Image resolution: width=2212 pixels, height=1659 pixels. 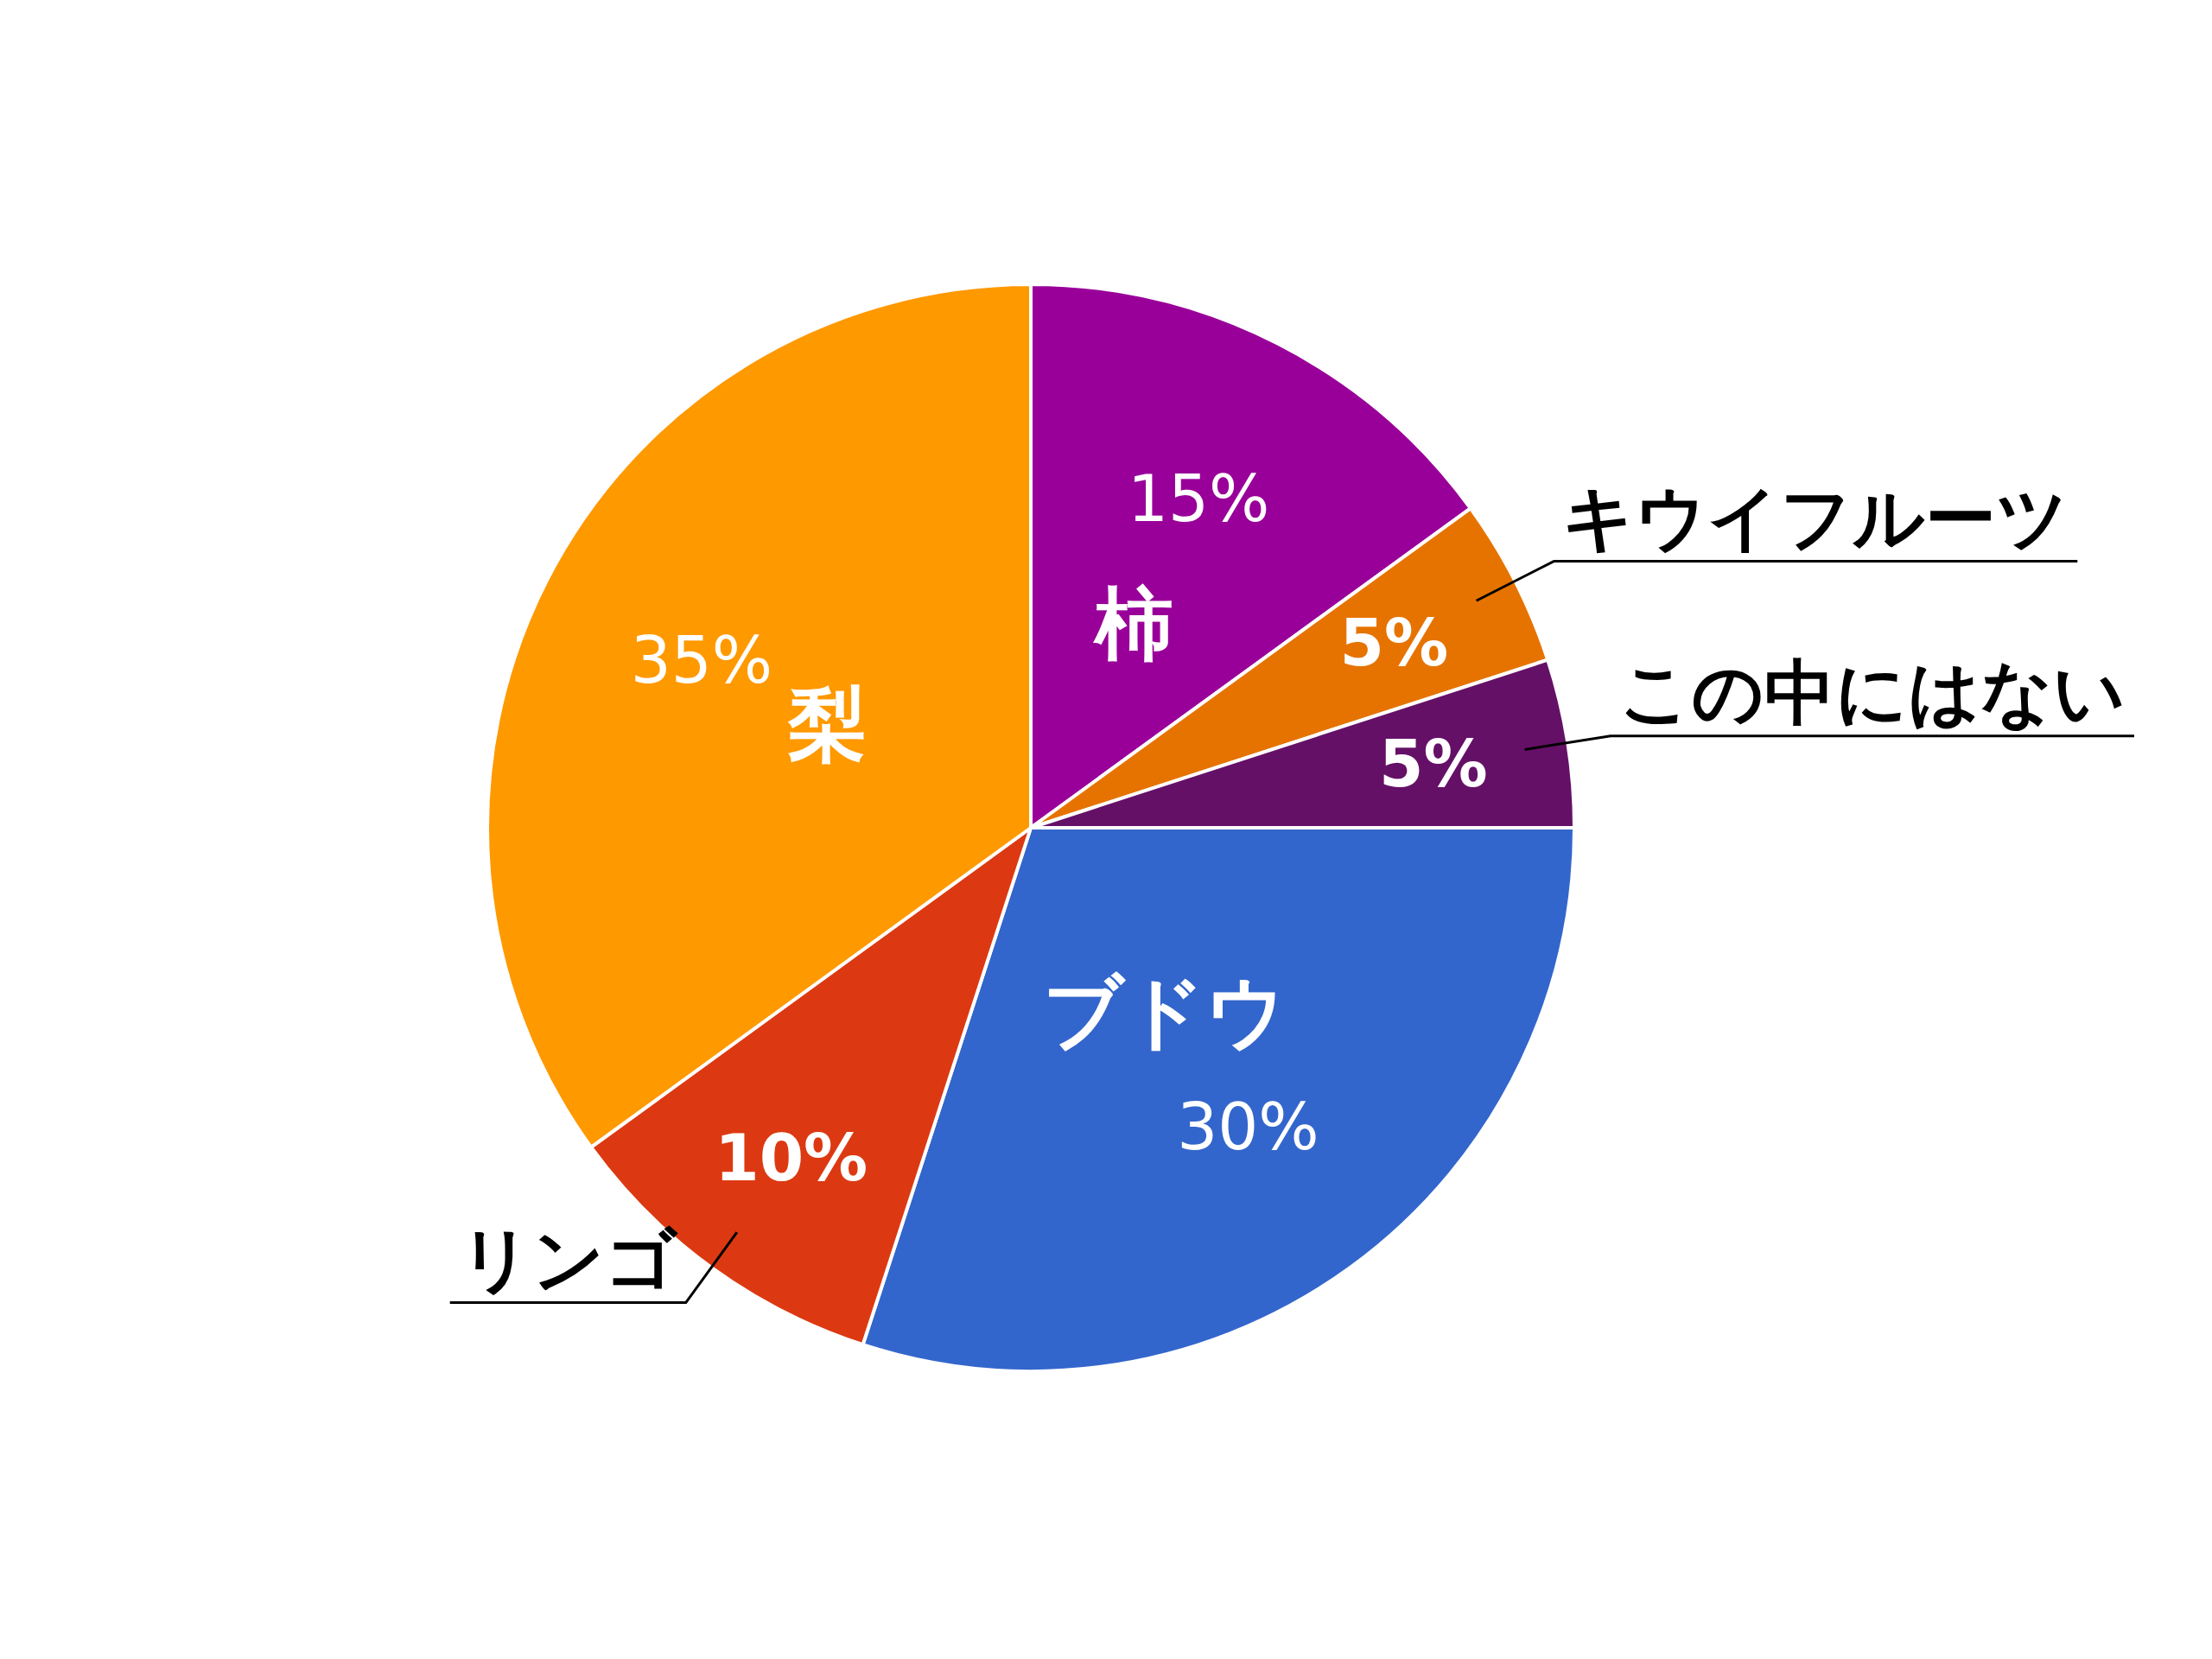 I want to click on data-label: 30%, so click(x=1248, y=1127).